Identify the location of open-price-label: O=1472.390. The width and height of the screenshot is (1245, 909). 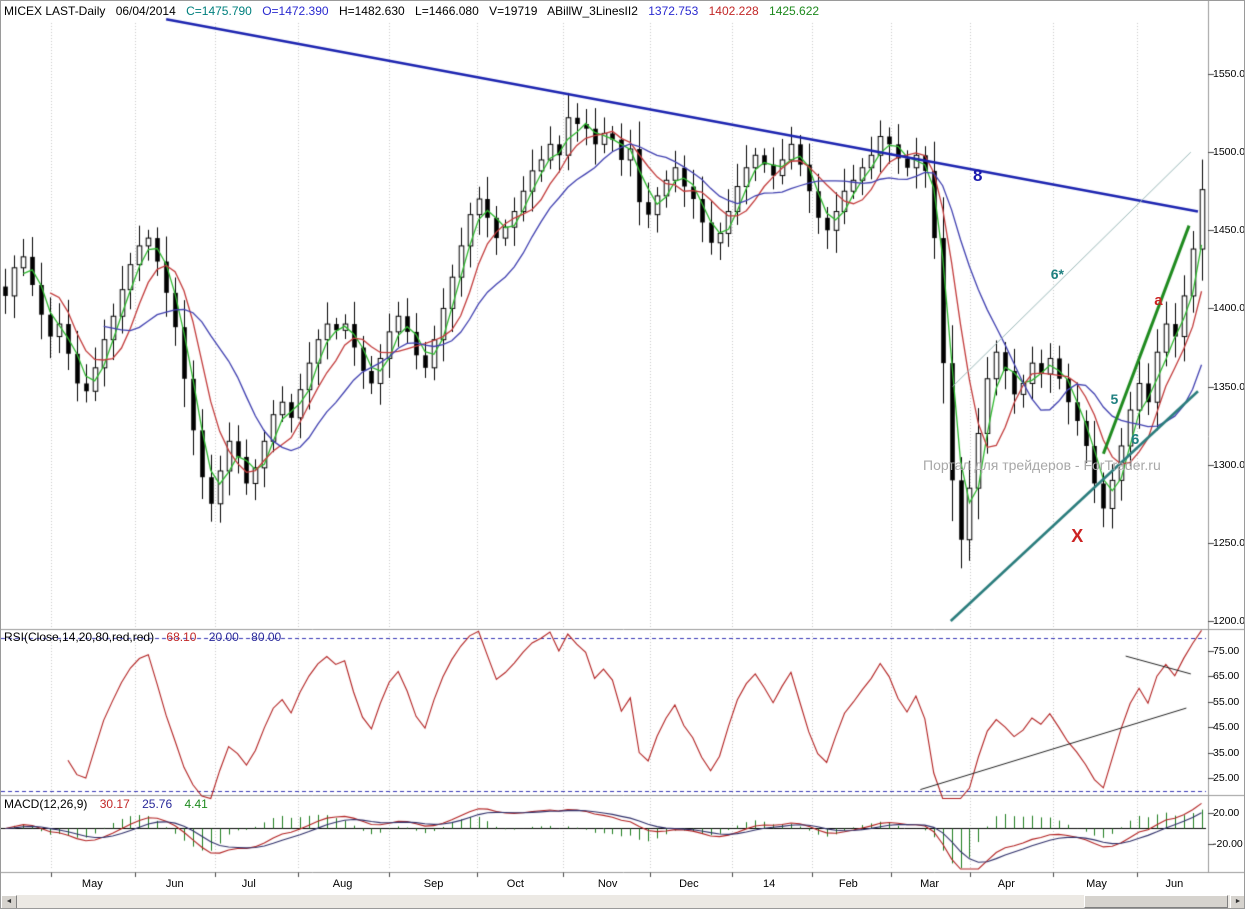
(295, 11).